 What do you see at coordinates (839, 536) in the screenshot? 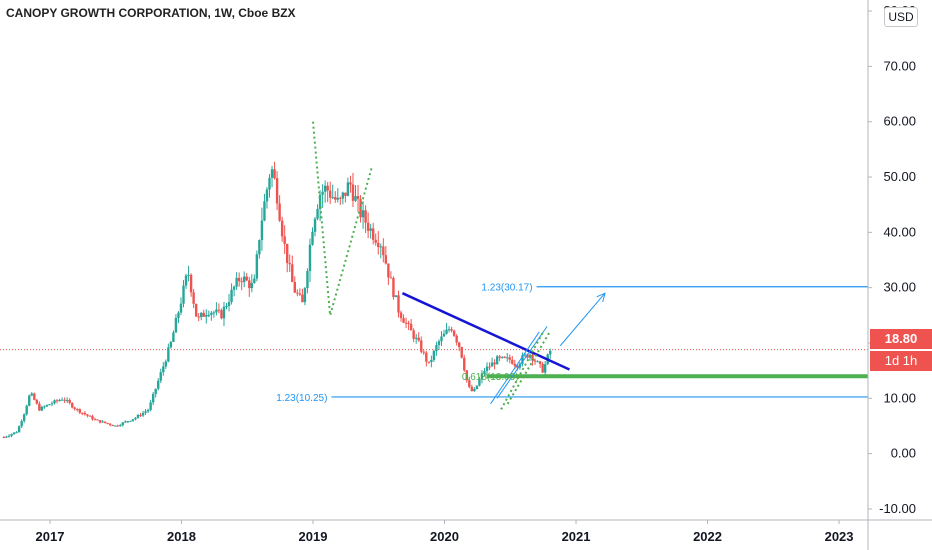
I see `x-tick-label: 2023` at bounding box center [839, 536].